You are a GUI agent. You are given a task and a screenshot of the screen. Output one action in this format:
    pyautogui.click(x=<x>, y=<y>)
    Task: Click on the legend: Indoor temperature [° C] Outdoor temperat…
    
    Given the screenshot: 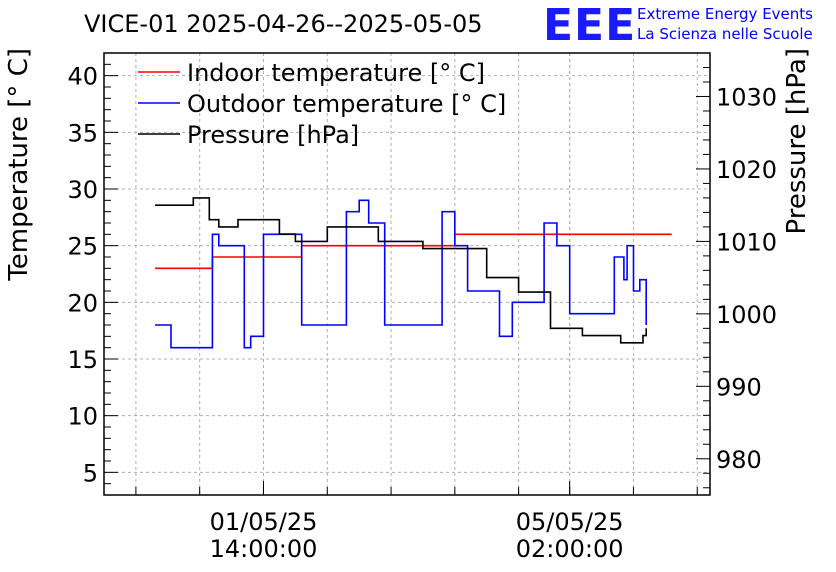 What is the action you would take?
    pyautogui.click(x=322, y=104)
    